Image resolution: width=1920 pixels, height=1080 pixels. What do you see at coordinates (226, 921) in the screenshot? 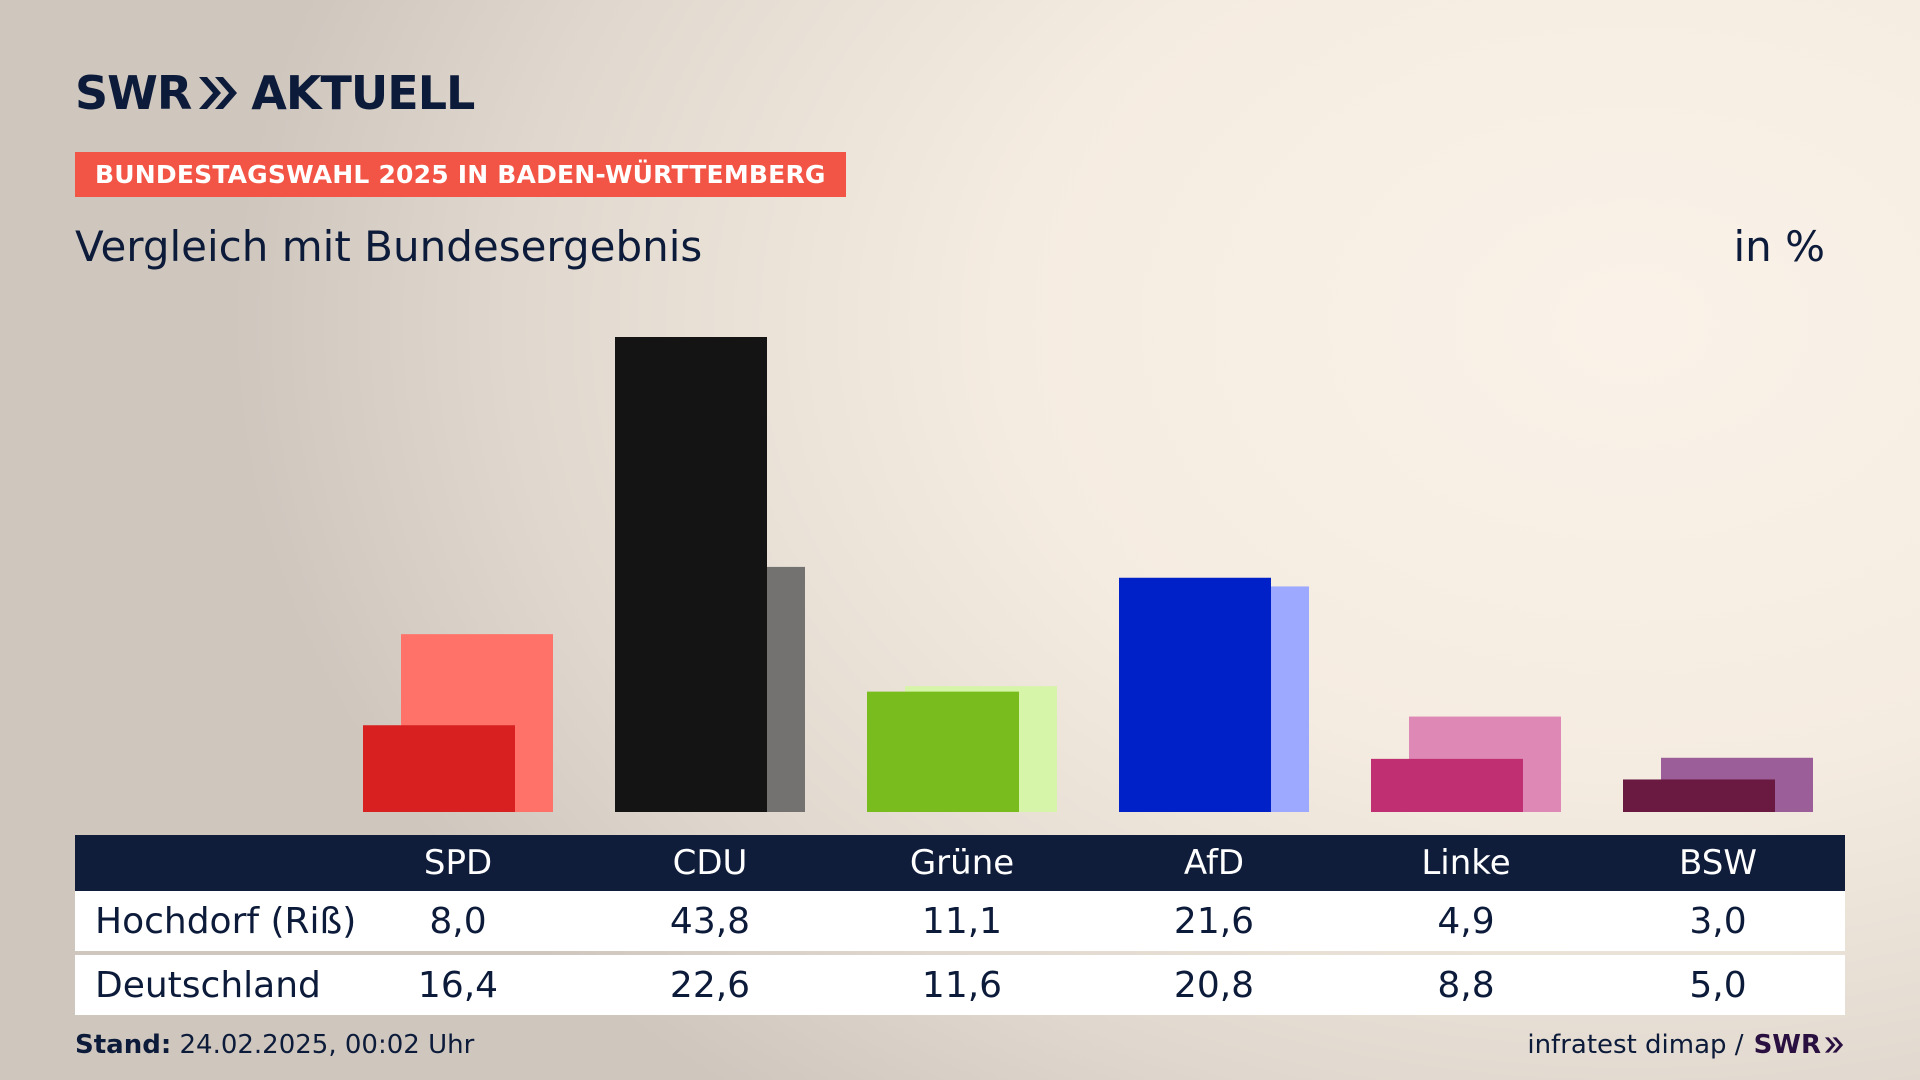
I see `row-label-local: Hochdorf (Riß)` at bounding box center [226, 921].